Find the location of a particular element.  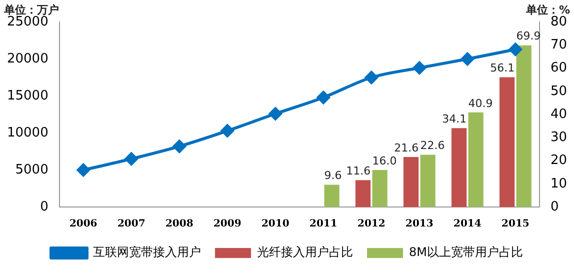

y2-tick-label: 40 is located at coordinates (559, 114).